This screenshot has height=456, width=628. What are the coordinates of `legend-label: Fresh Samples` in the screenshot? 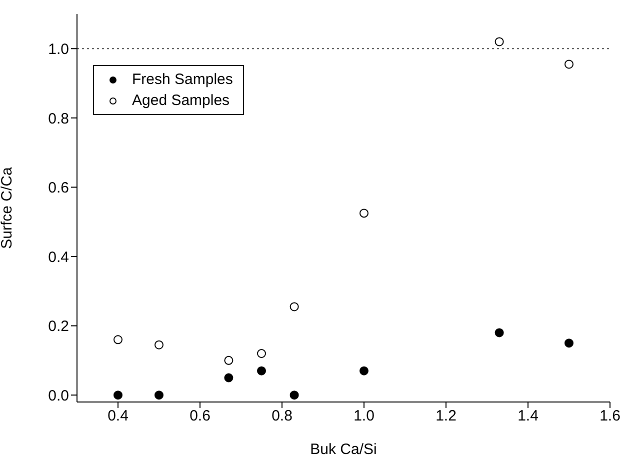 It's located at (182, 80).